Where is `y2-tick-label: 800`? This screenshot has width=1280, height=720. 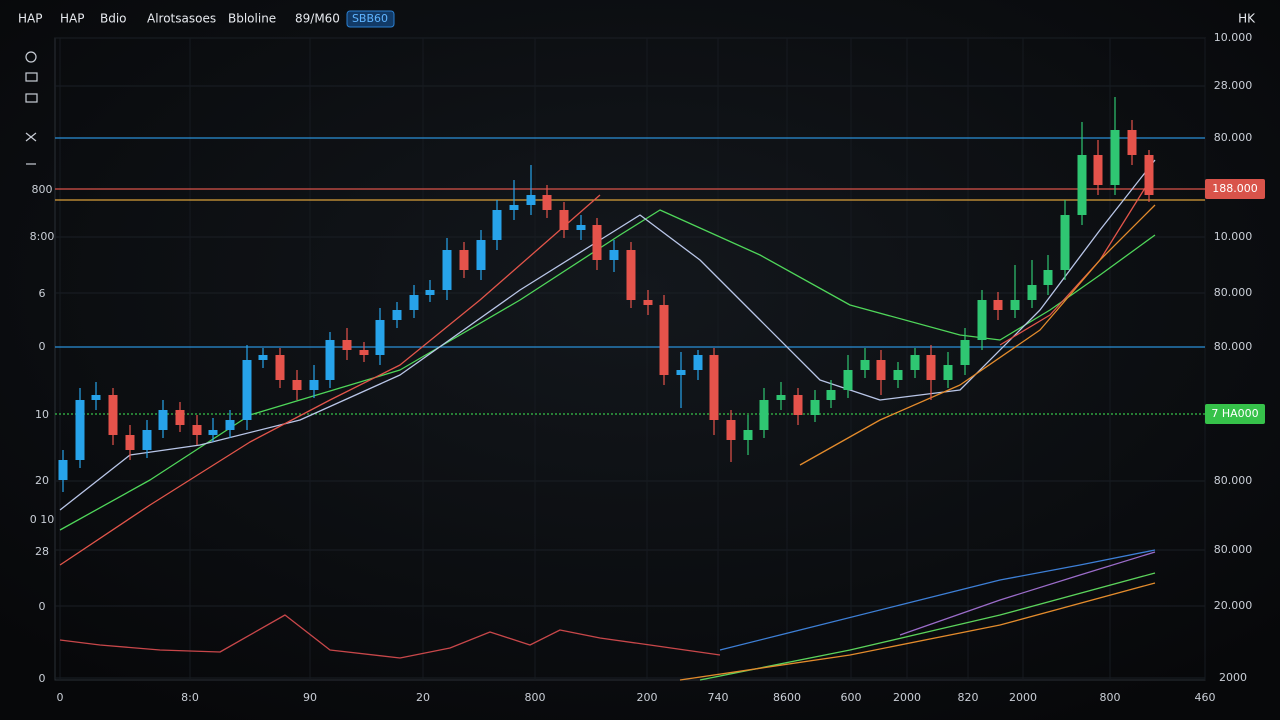 y2-tick-label: 800 is located at coordinates (42, 189).